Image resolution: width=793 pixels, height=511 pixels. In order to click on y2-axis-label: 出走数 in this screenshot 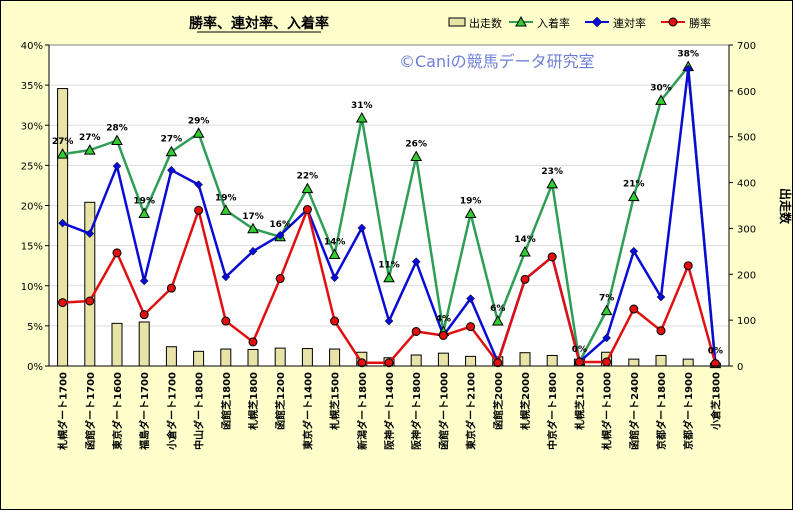, I will do `click(785, 206)`.